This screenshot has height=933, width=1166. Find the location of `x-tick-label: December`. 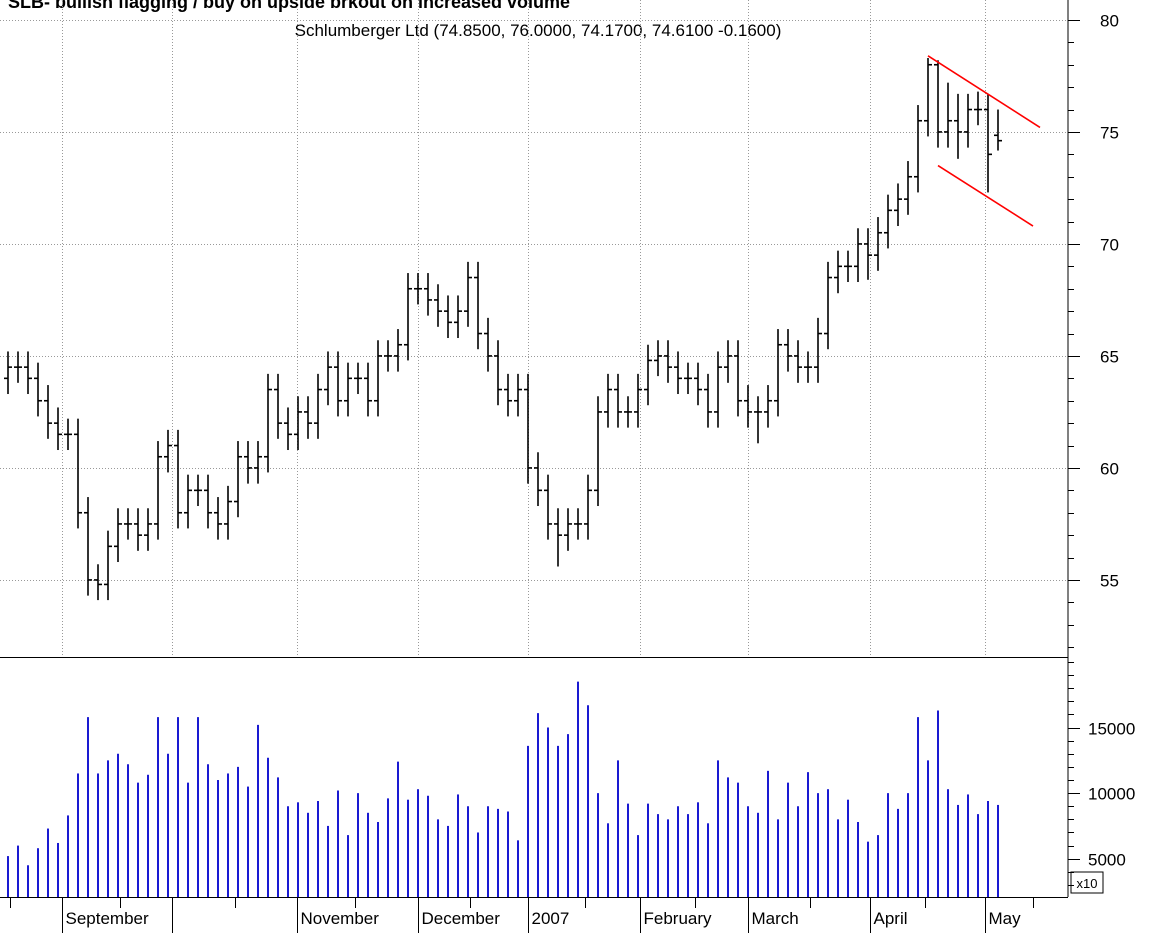

x-tick-label: December is located at coordinates (461, 918).